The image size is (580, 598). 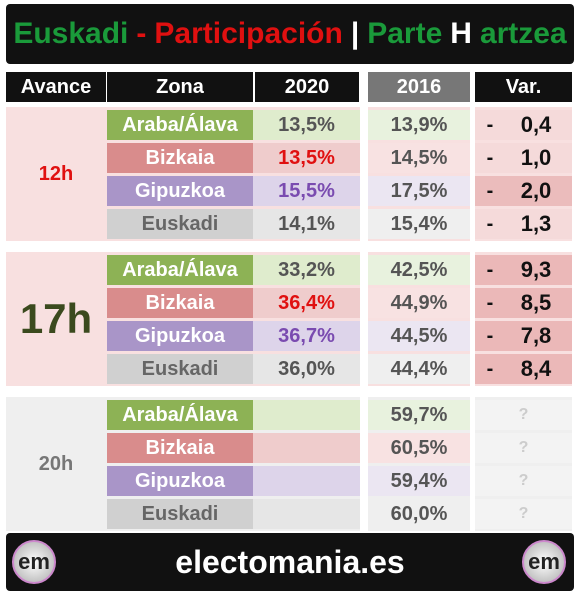 I want to click on section-label: 20h, so click(x=56, y=463).